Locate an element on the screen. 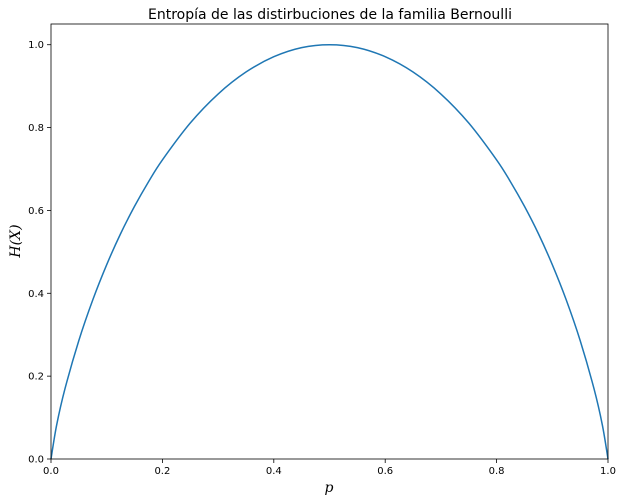  x-tick-label: 0.4 is located at coordinates (274, 471).